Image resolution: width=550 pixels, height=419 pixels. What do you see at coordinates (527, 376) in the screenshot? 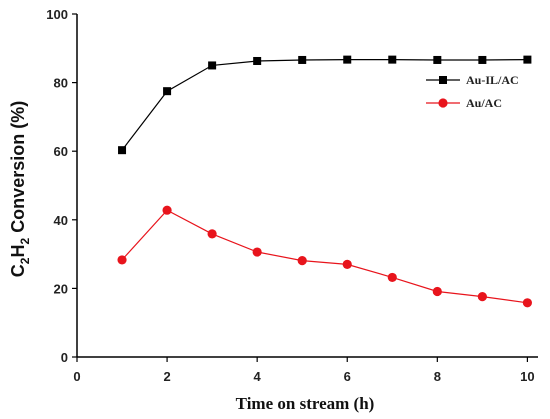
I see `x-tick-label: 10` at bounding box center [527, 376].